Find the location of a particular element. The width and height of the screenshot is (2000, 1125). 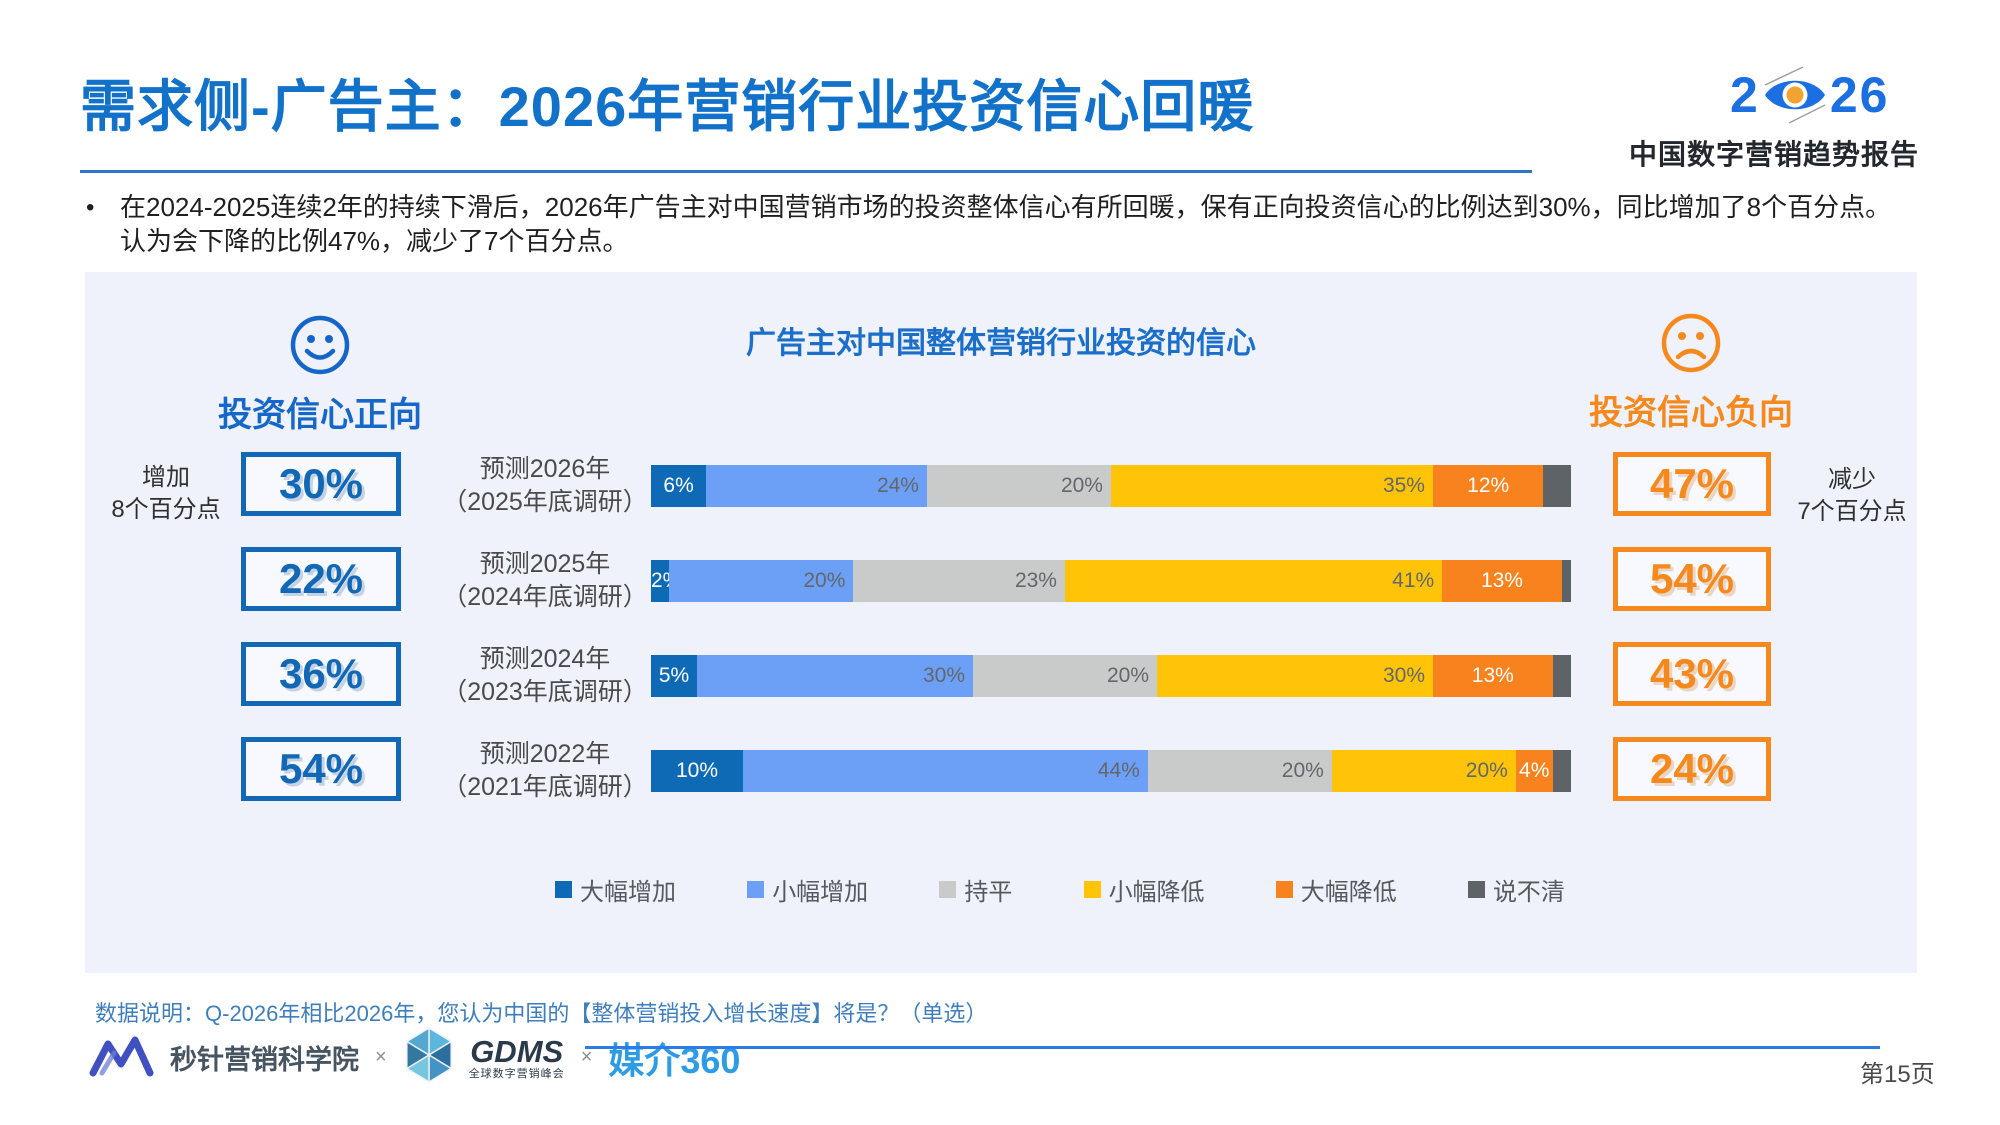

bar-segment: 6% is located at coordinates (679, 486).